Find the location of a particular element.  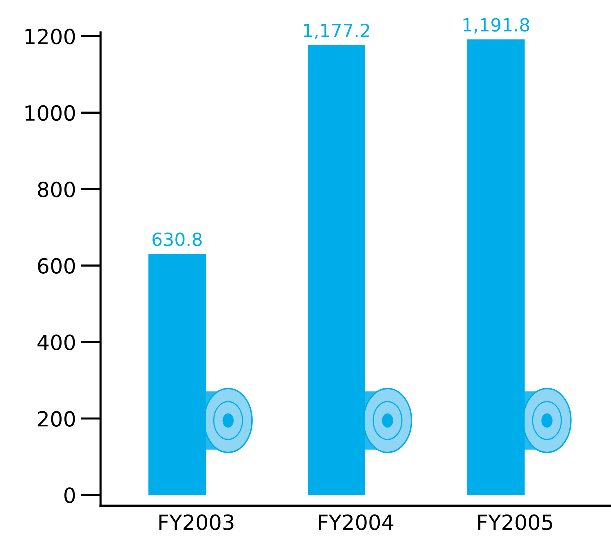

y-tick-label: 0 is located at coordinates (70, 496).